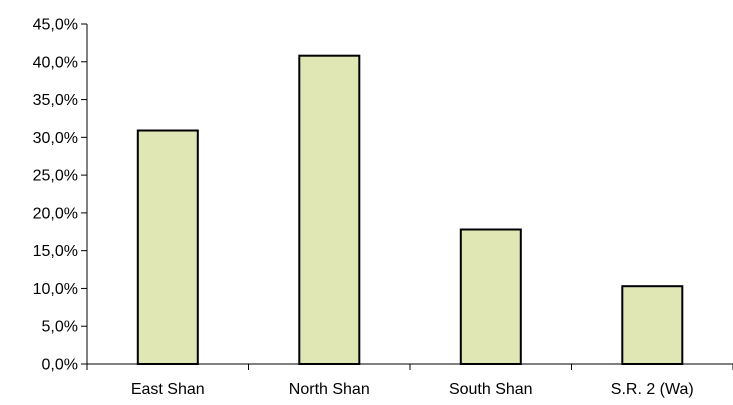 The image size is (733, 405). What do you see at coordinates (55, 213) in the screenshot?
I see `y-tick-label: 20,0%` at bounding box center [55, 213].